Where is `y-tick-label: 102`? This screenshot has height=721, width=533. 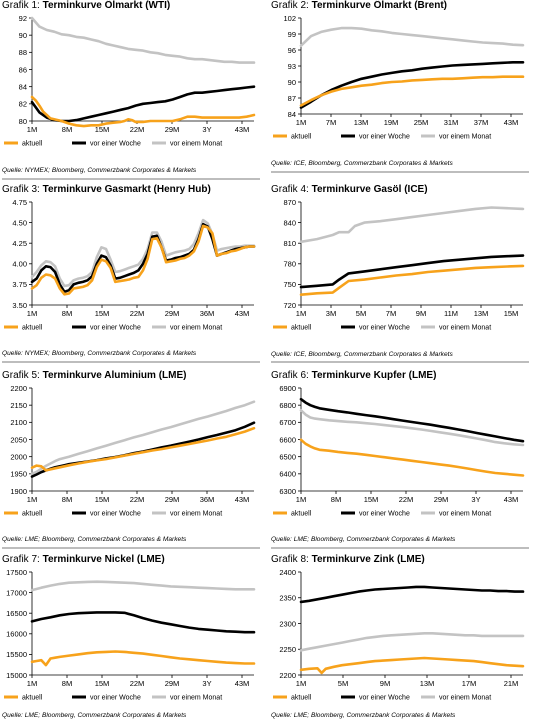 y-tick-label: 102 is located at coordinates (289, 19).